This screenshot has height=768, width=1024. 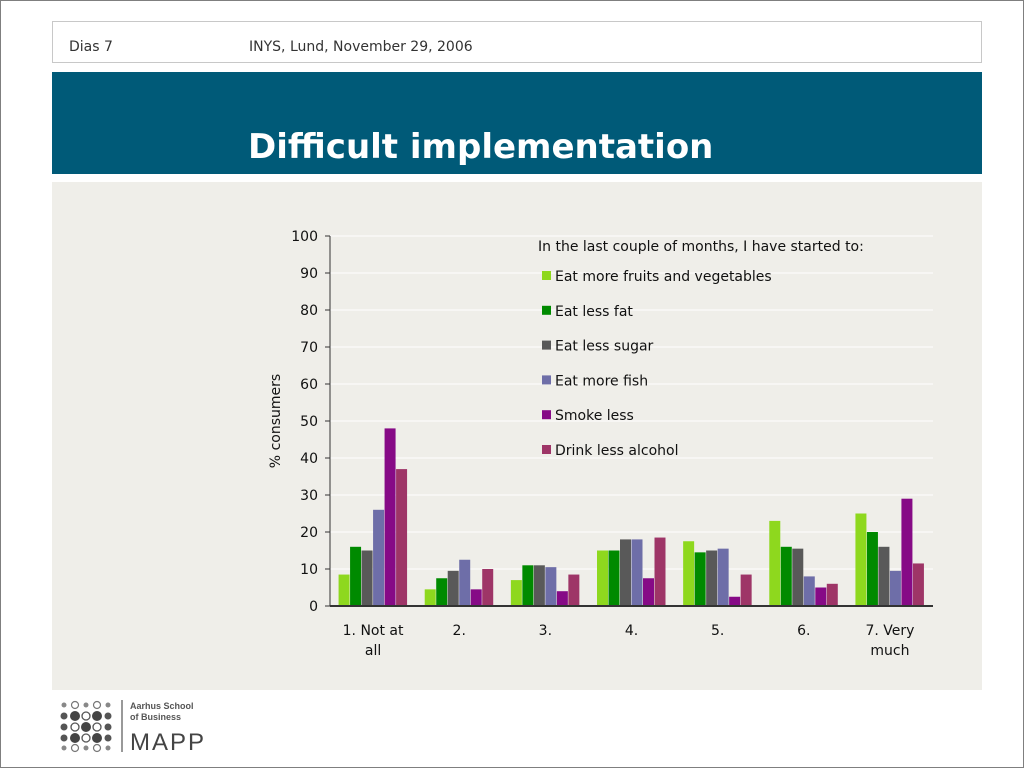 What do you see at coordinates (803, 631) in the screenshot?
I see `category-label: 6.` at bounding box center [803, 631].